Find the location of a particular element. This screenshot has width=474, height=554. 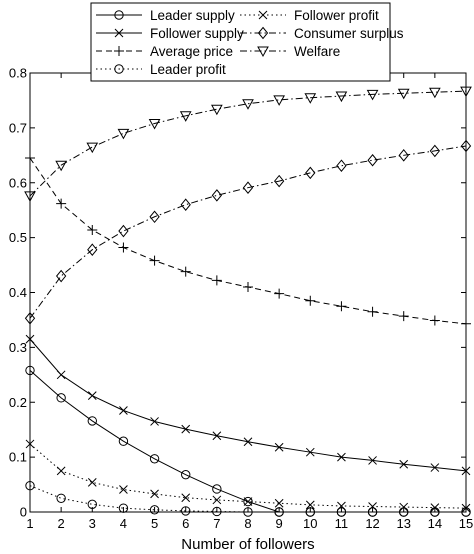

x-axis-label: Number of followers is located at coordinates (247, 544).